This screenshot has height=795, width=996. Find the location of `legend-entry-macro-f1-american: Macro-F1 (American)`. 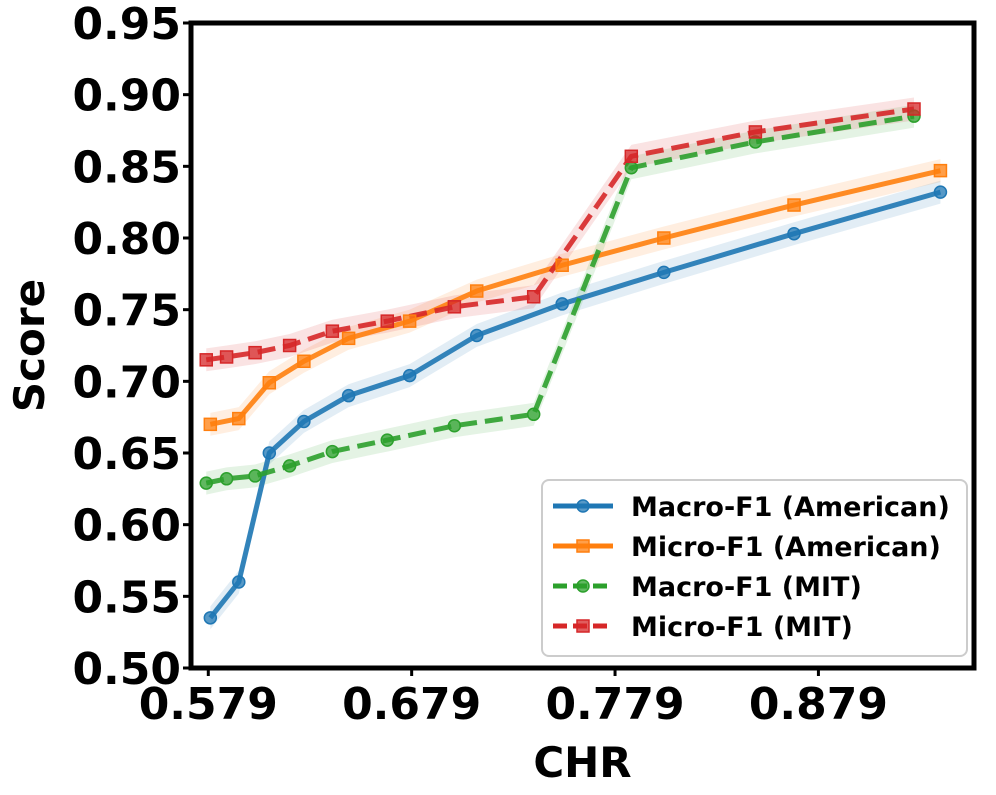

legend-entry-macro-f1-american: Macro-F1 (American) is located at coordinates (751, 507).